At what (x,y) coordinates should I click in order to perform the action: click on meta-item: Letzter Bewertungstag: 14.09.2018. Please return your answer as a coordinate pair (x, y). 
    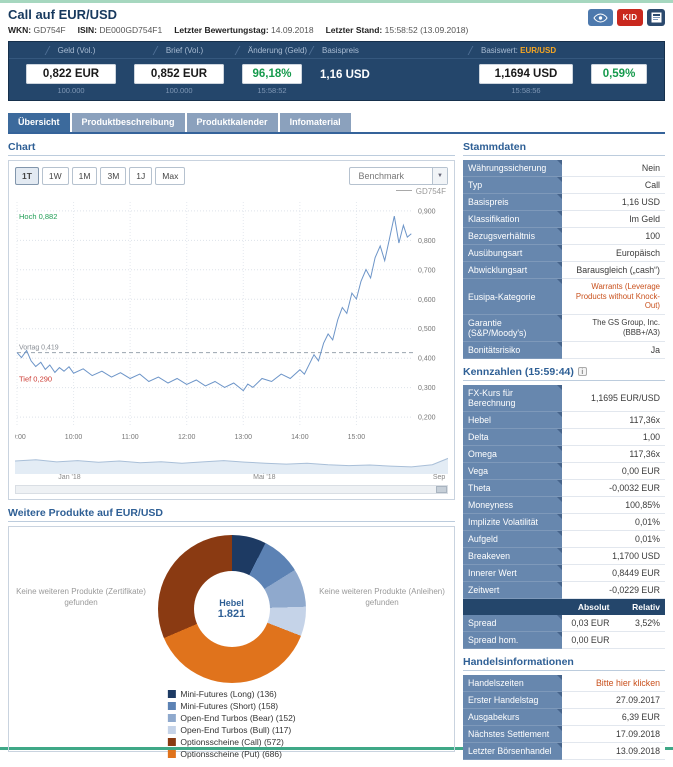
    Looking at the image, I should click on (244, 30).